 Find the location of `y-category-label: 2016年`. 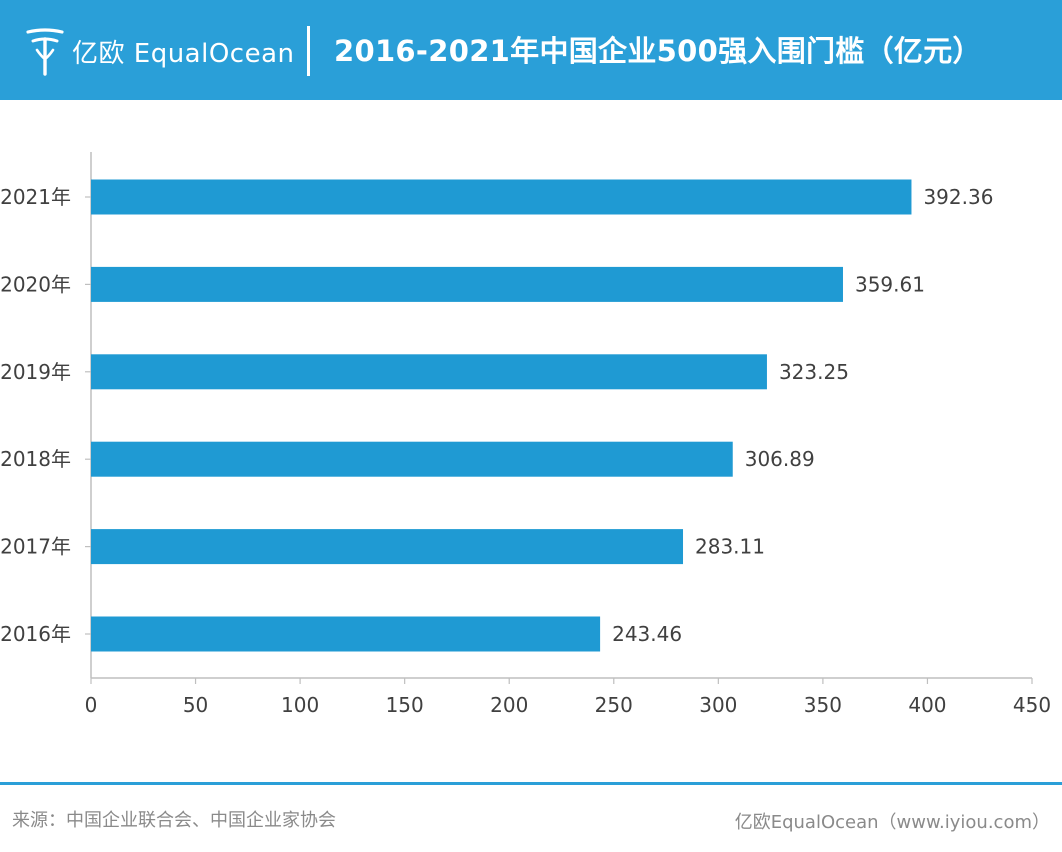

y-category-label: 2016年 is located at coordinates (35, 634).